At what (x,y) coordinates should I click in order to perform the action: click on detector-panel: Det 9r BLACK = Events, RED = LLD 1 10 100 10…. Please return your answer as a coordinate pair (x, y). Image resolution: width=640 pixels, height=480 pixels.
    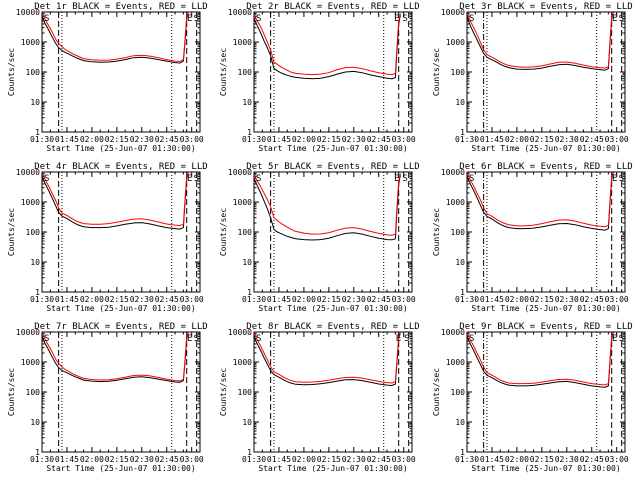
    Looking at the image, I should click on (532, 397).